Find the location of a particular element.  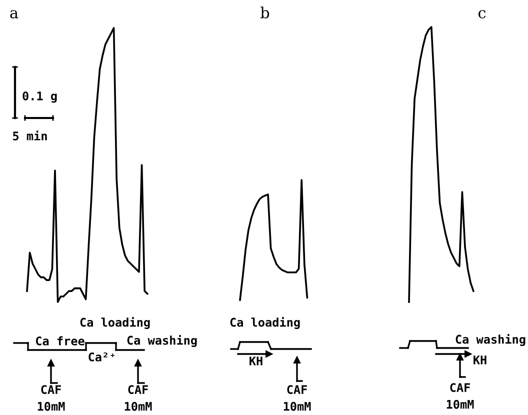

annotation: 5 min is located at coordinates (30, 135).